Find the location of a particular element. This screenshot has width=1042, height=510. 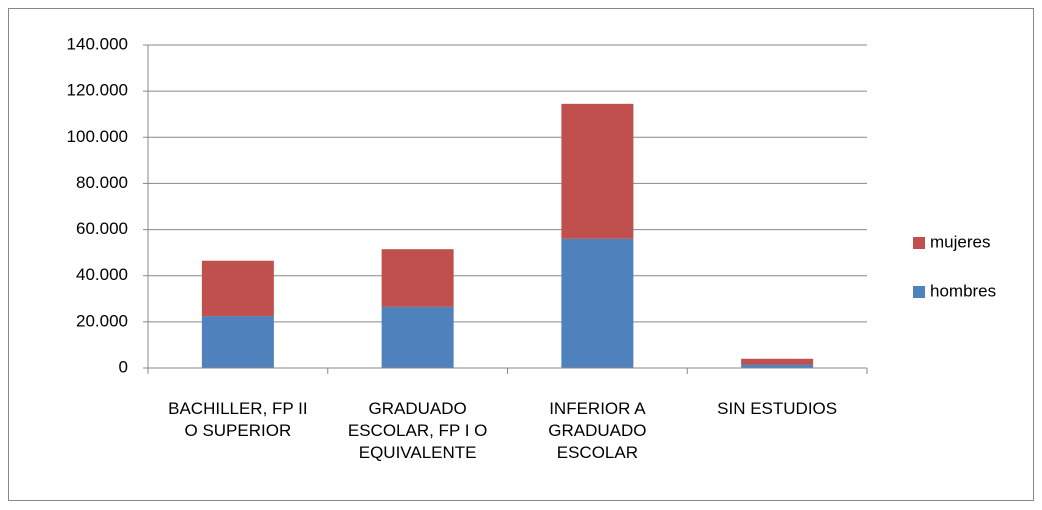

y-tick-label: 120.000 is located at coordinates (97, 90).